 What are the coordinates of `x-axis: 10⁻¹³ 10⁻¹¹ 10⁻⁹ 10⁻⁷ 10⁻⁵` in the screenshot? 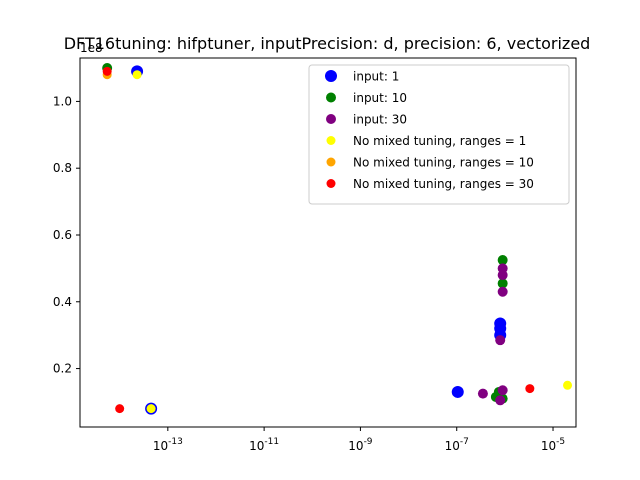 It's located at (359, 440).